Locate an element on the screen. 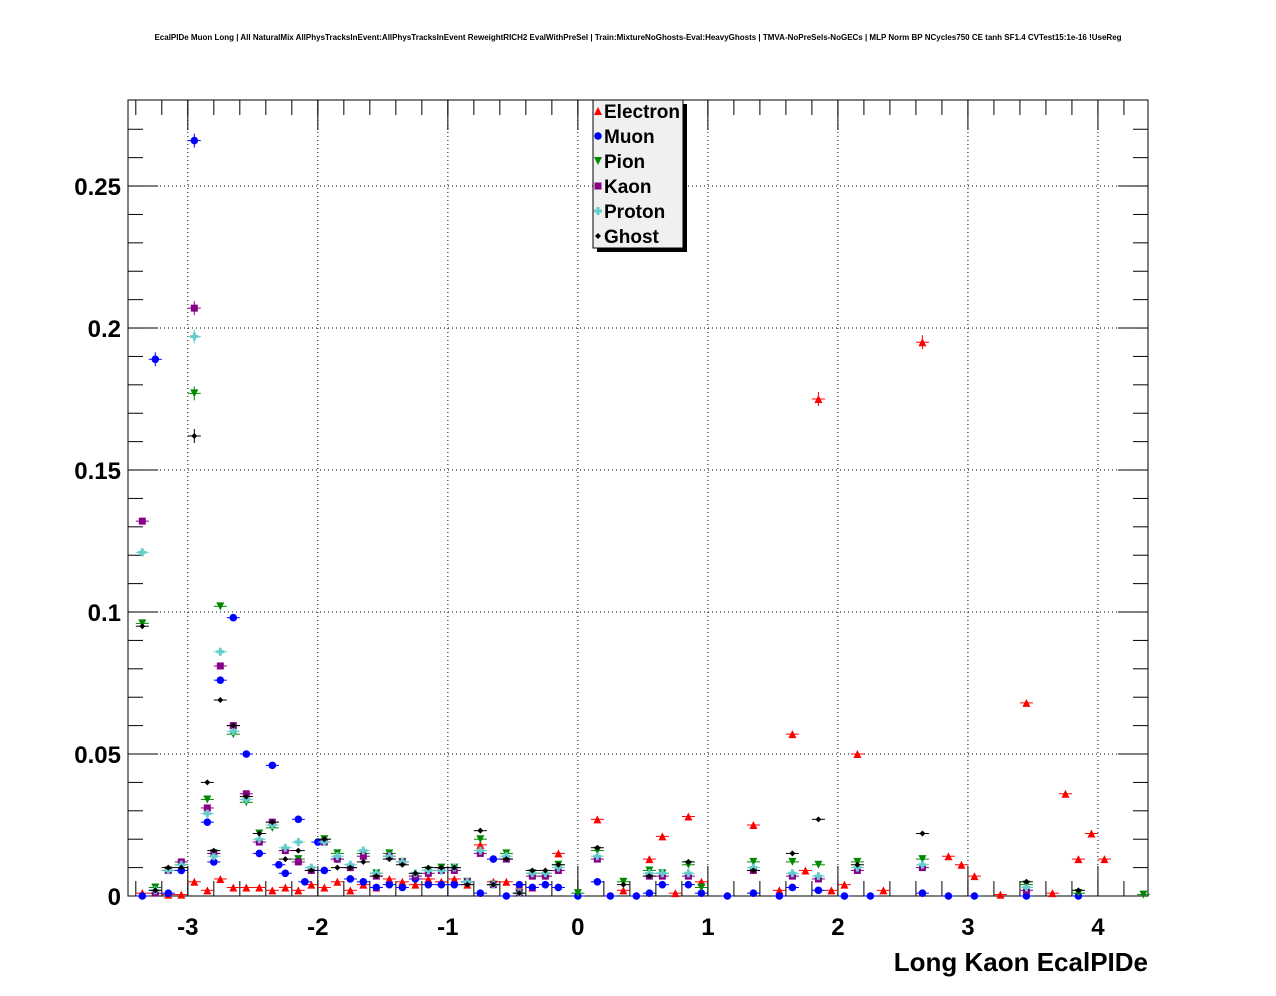  legend-label-ghost: Ghost is located at coordinates (632, 237).